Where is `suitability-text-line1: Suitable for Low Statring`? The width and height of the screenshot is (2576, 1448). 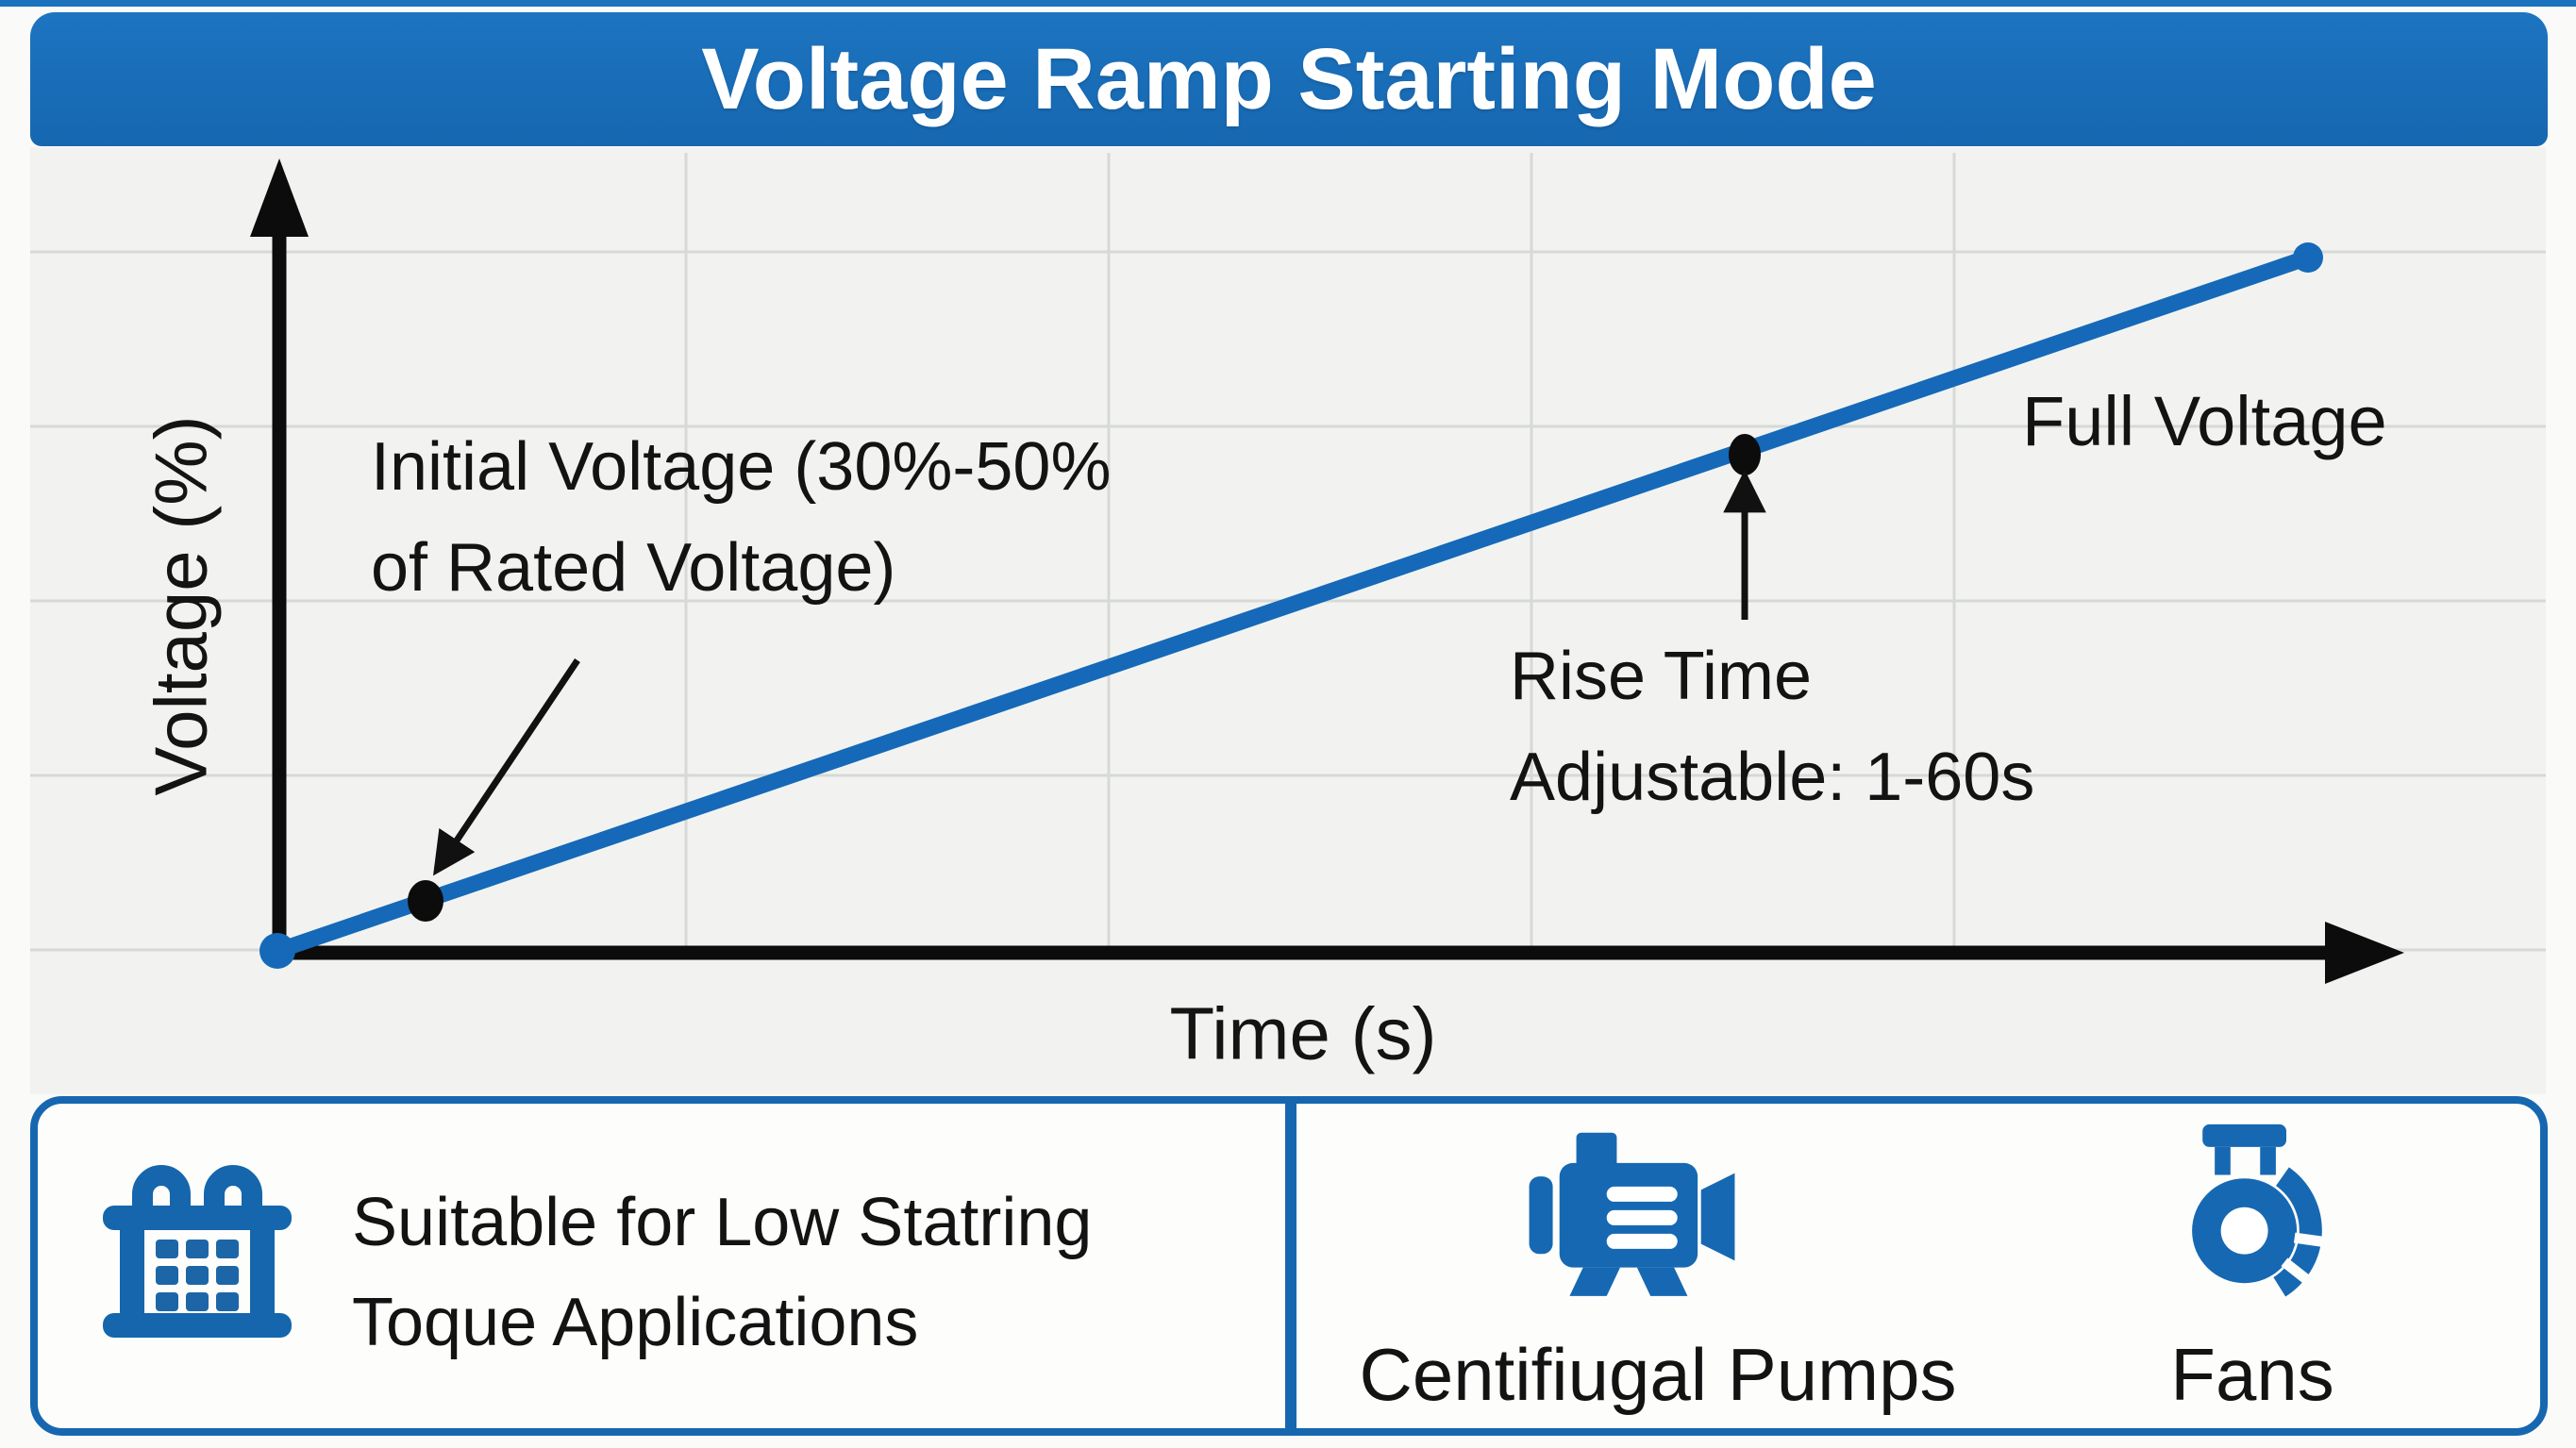
suitability-text-line1: Suitable for Low Statring is located at coordinates (722, 1222).